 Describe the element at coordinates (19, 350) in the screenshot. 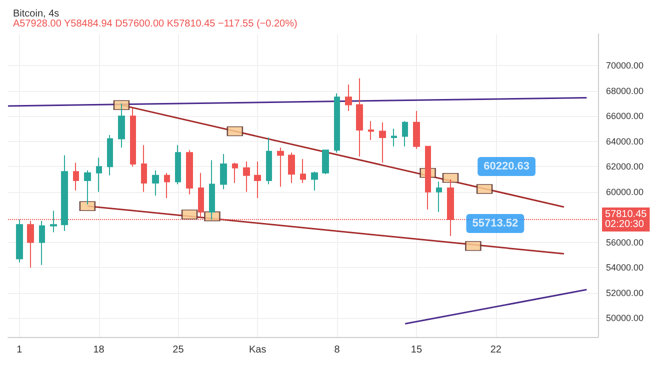

I see `x-tick-label: 1` at that location.